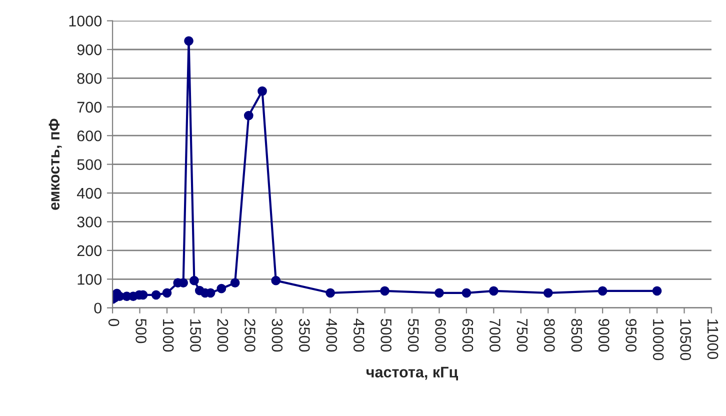 Image resolution: width=726 pixels, height=416 pixels. Describe the element at coordinates (277, 335) in the screenshot. I see `x-tick-label: 3000` at that location.